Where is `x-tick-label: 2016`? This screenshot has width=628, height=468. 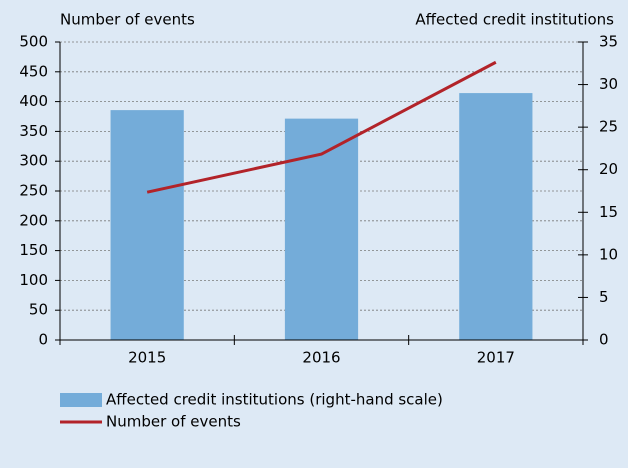
x-tick-label: 2016 is located at coordinates (321, 358).